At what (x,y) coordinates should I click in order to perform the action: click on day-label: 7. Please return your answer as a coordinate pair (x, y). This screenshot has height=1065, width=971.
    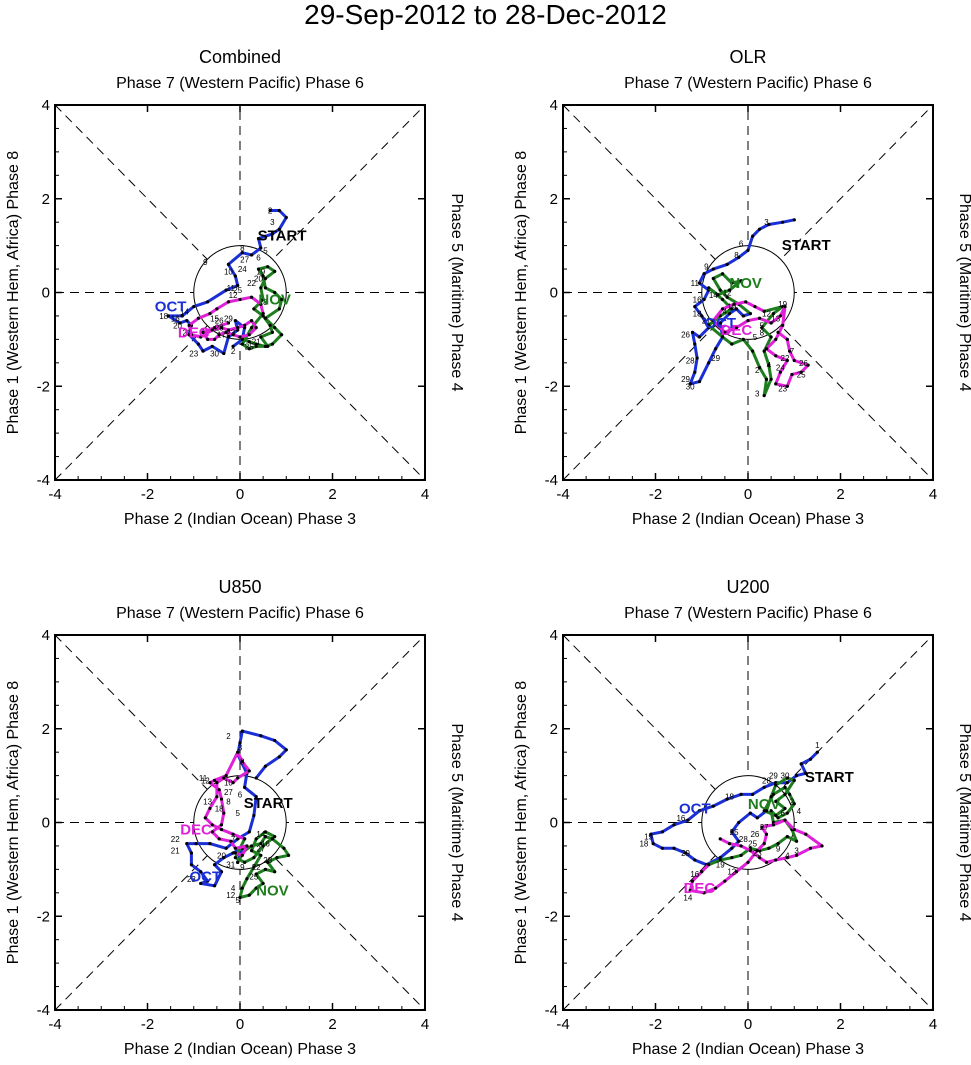
    Looking at the image, I should click on (233, 839).